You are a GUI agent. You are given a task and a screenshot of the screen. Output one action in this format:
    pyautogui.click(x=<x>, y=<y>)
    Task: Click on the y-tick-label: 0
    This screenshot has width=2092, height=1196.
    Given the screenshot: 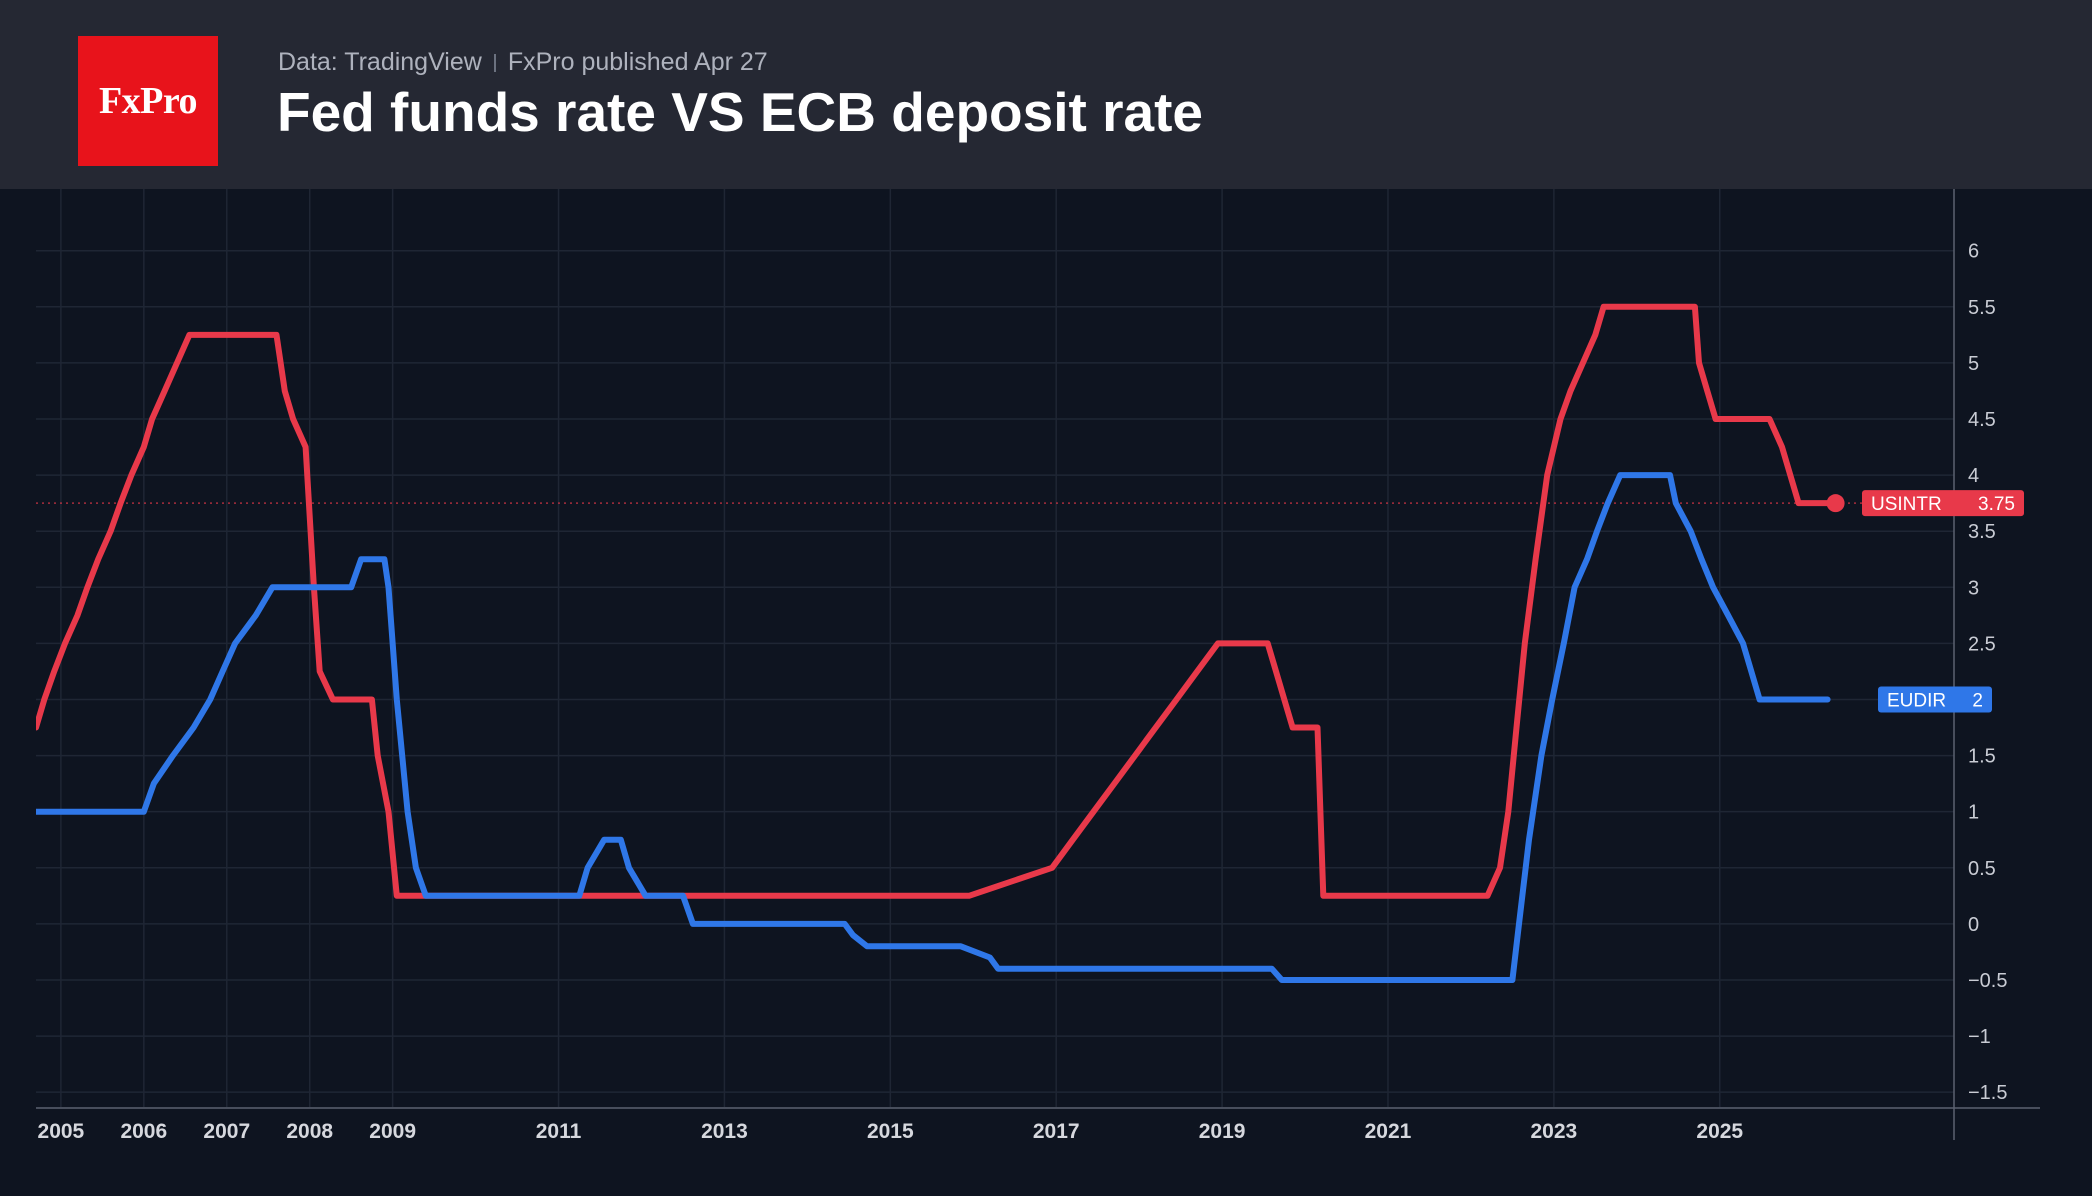 What is the action you would take?
    pyautogui.click(x=1973, y=925)
    